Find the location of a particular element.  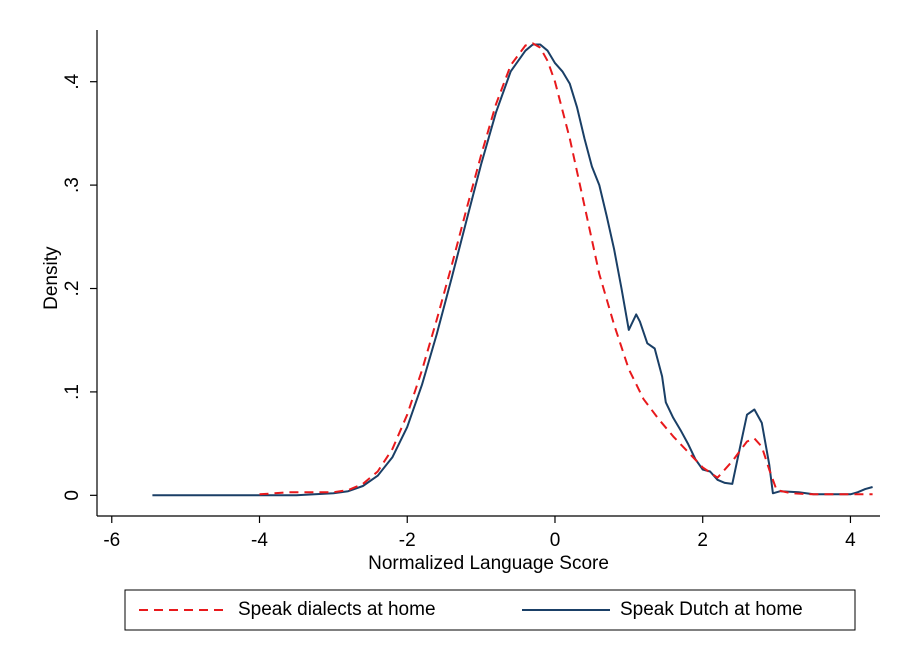

y-axis-title: Density is located at coordinates (51, 278).